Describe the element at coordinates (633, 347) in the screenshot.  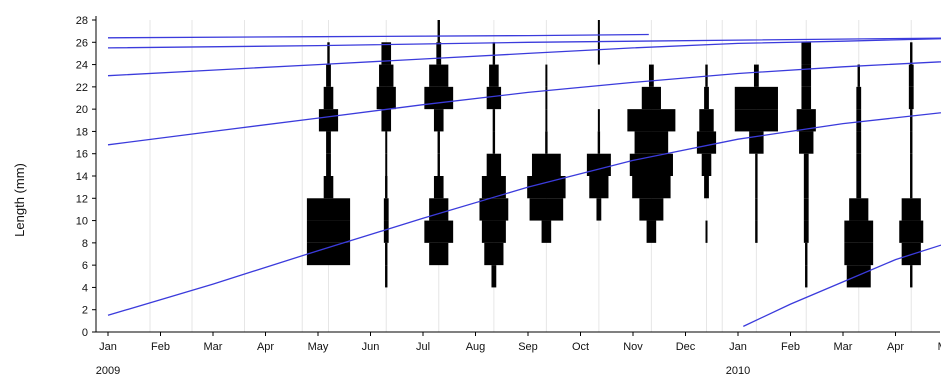
I see `x-tick-label: Nov` at that location.